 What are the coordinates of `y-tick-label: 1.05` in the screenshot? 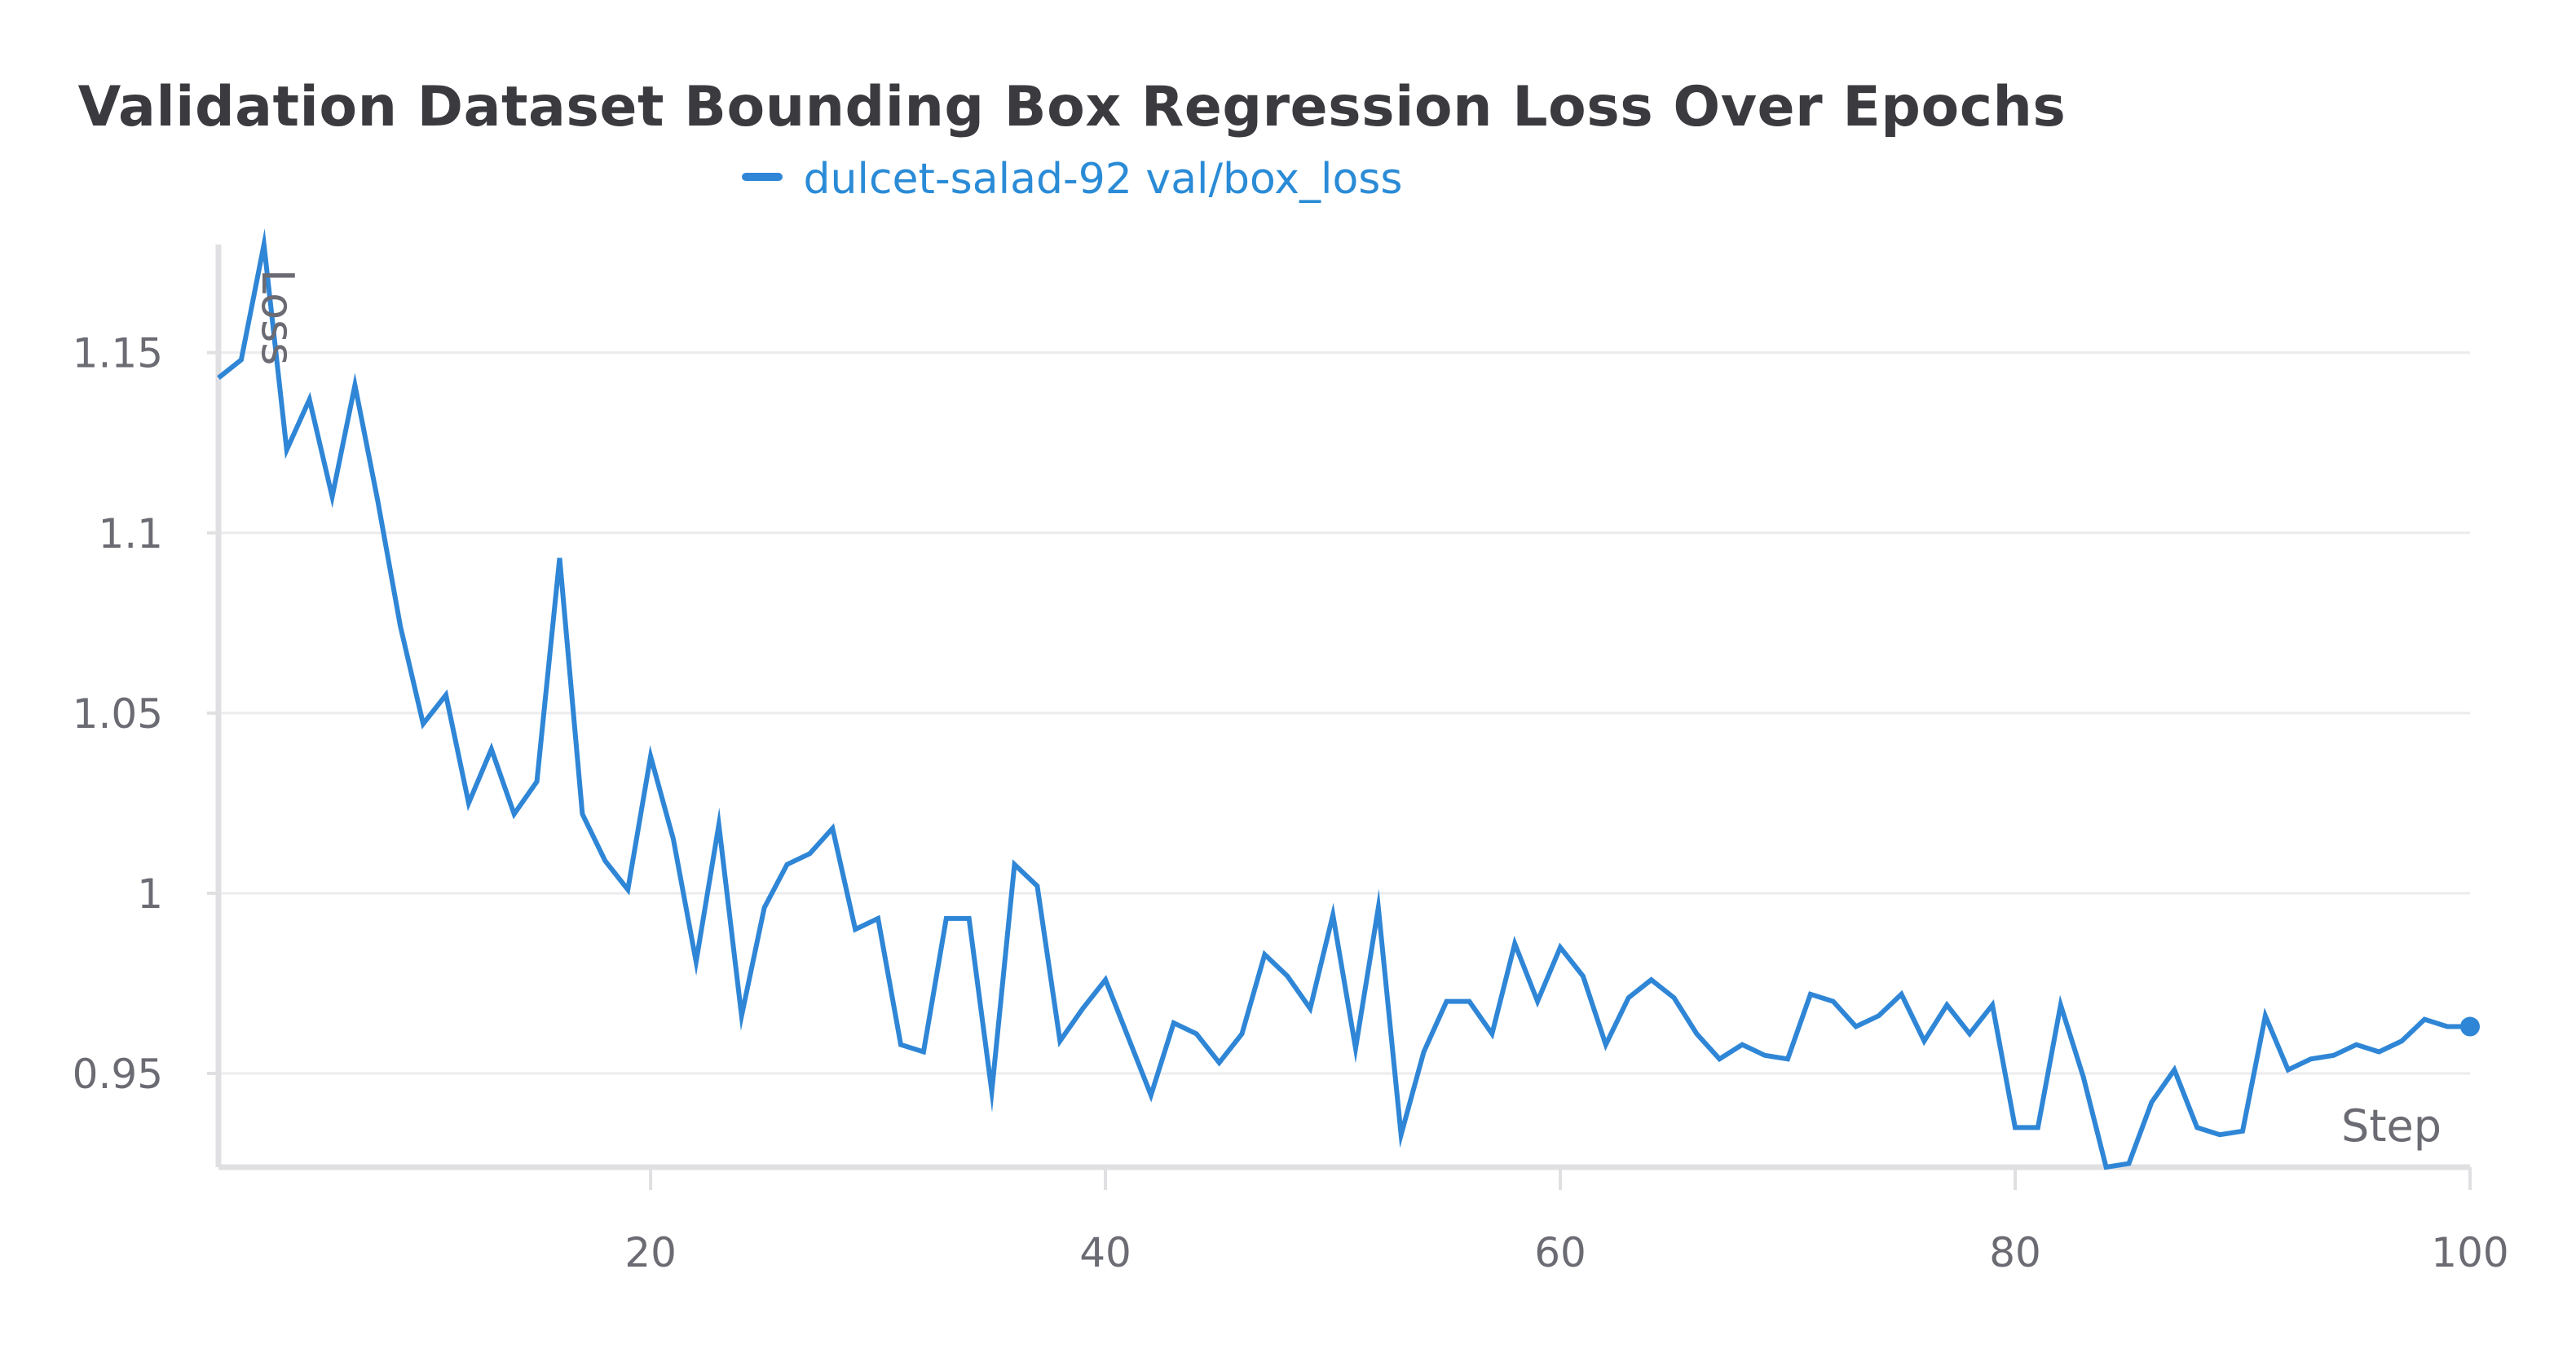 It's located at (118, 714).